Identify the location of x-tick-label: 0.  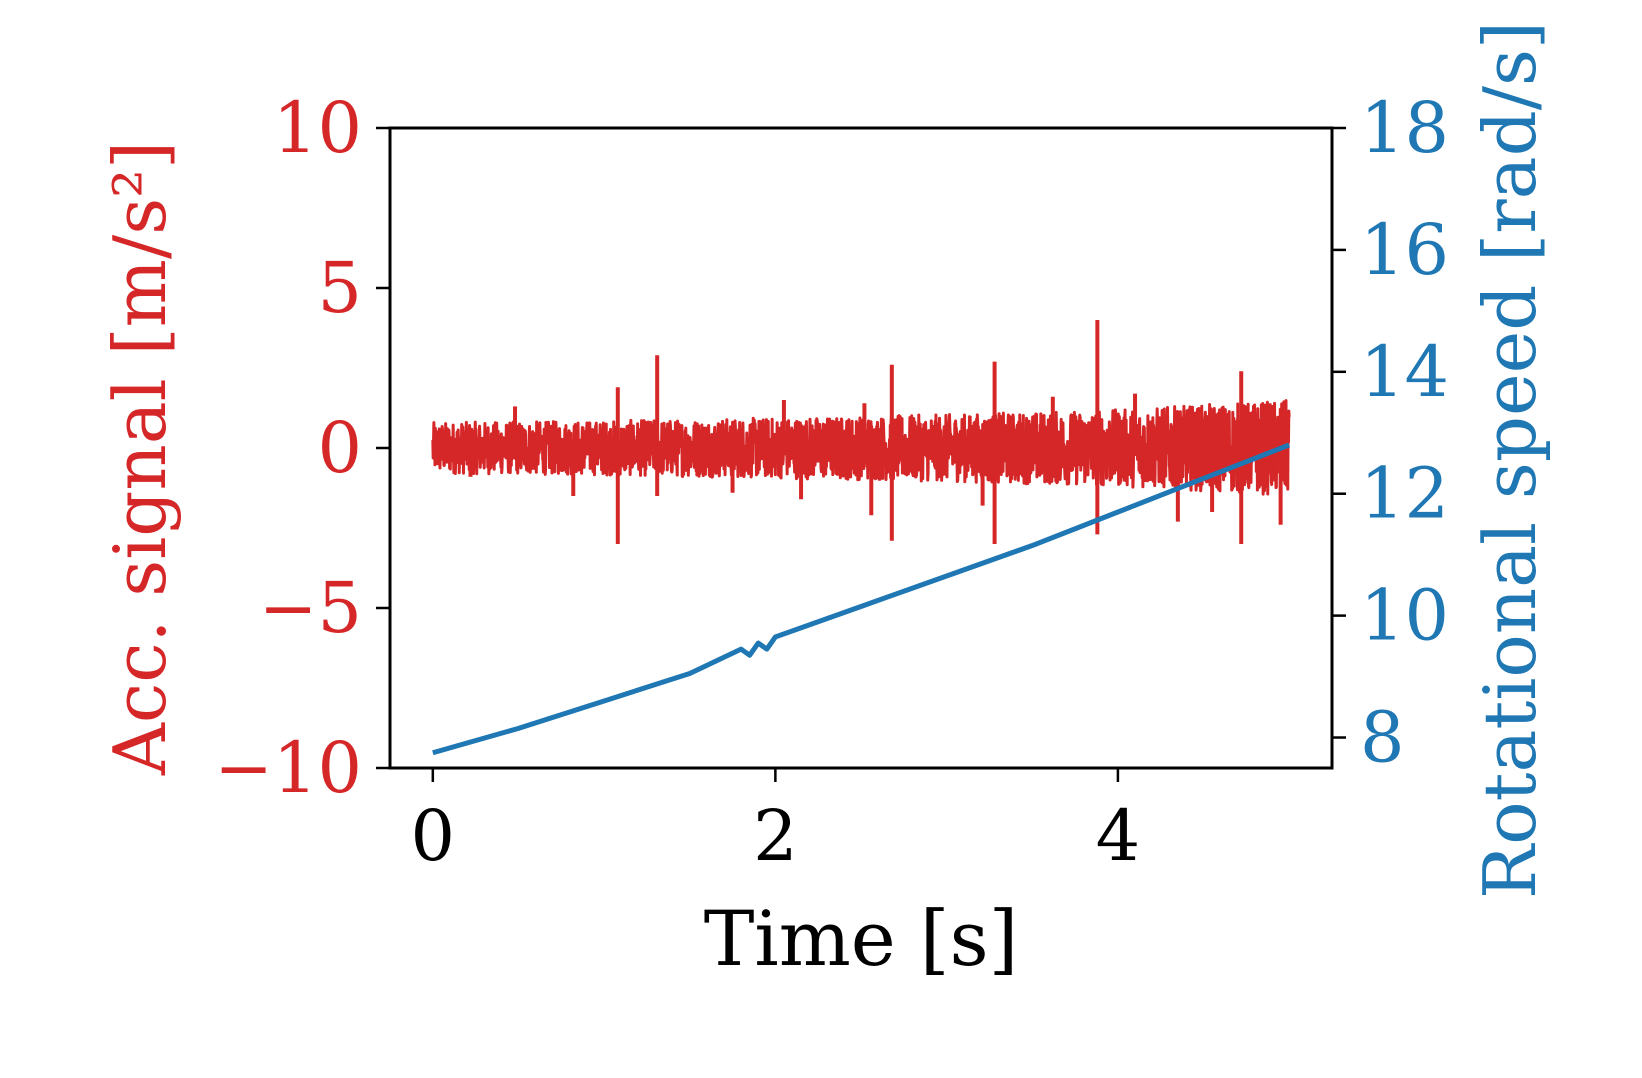
(433, 836).